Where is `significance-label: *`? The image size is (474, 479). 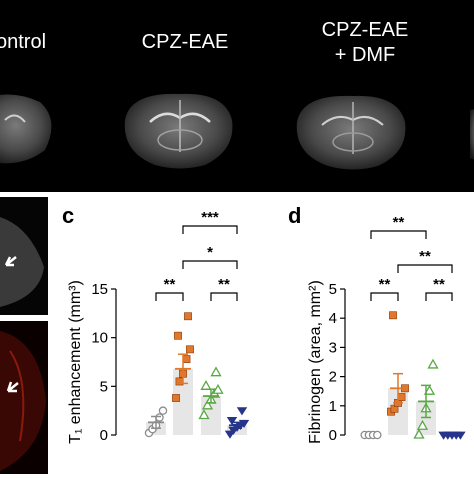
significance-label: * is located at coordinates (210, 252).